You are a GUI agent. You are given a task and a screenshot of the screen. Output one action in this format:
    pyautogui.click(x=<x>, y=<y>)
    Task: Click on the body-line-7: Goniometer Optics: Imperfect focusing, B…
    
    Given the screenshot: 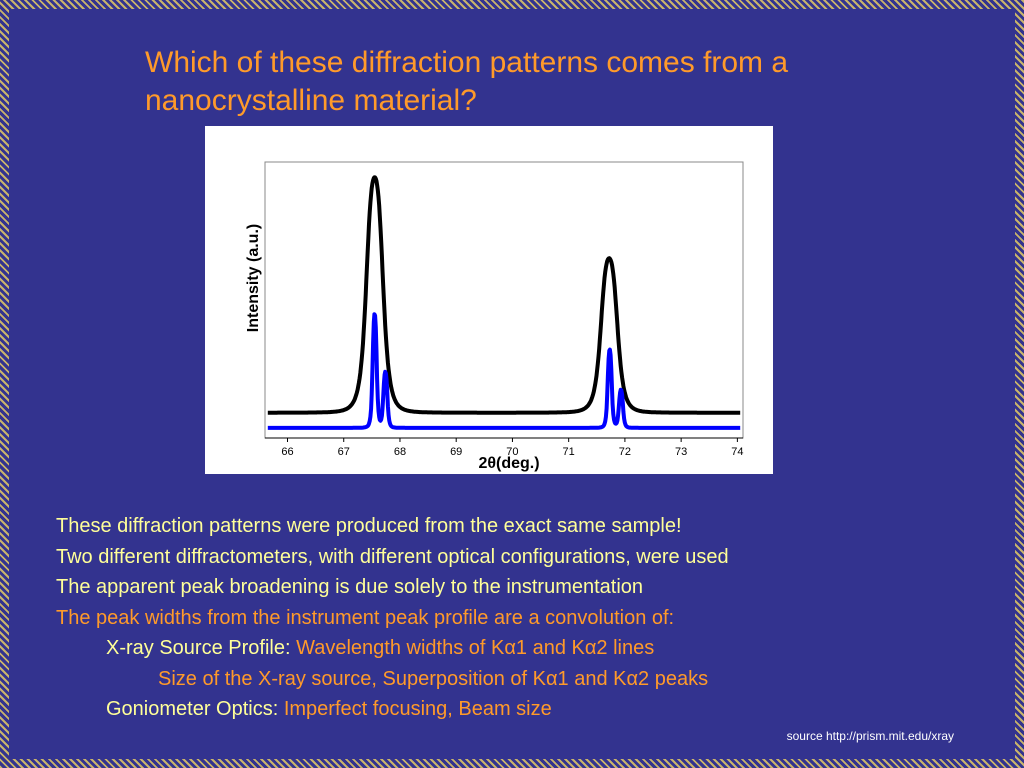 What is the action you would take?
    pyautogui.click(x=506, y=709)
    